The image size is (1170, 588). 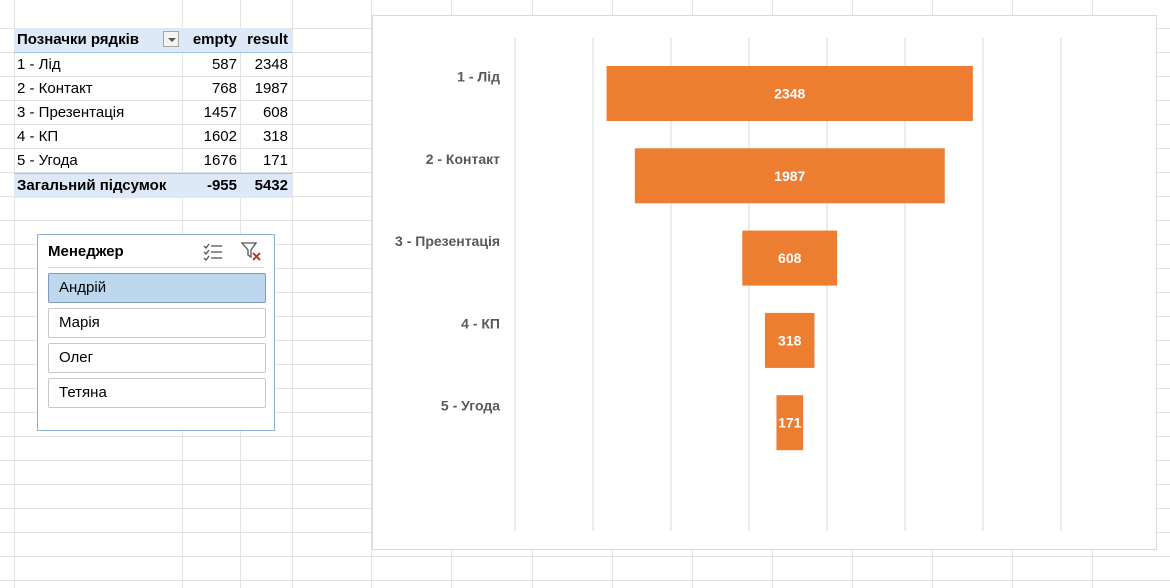 I want to click on pivot-header-result: result, so click(x=267, y=39).